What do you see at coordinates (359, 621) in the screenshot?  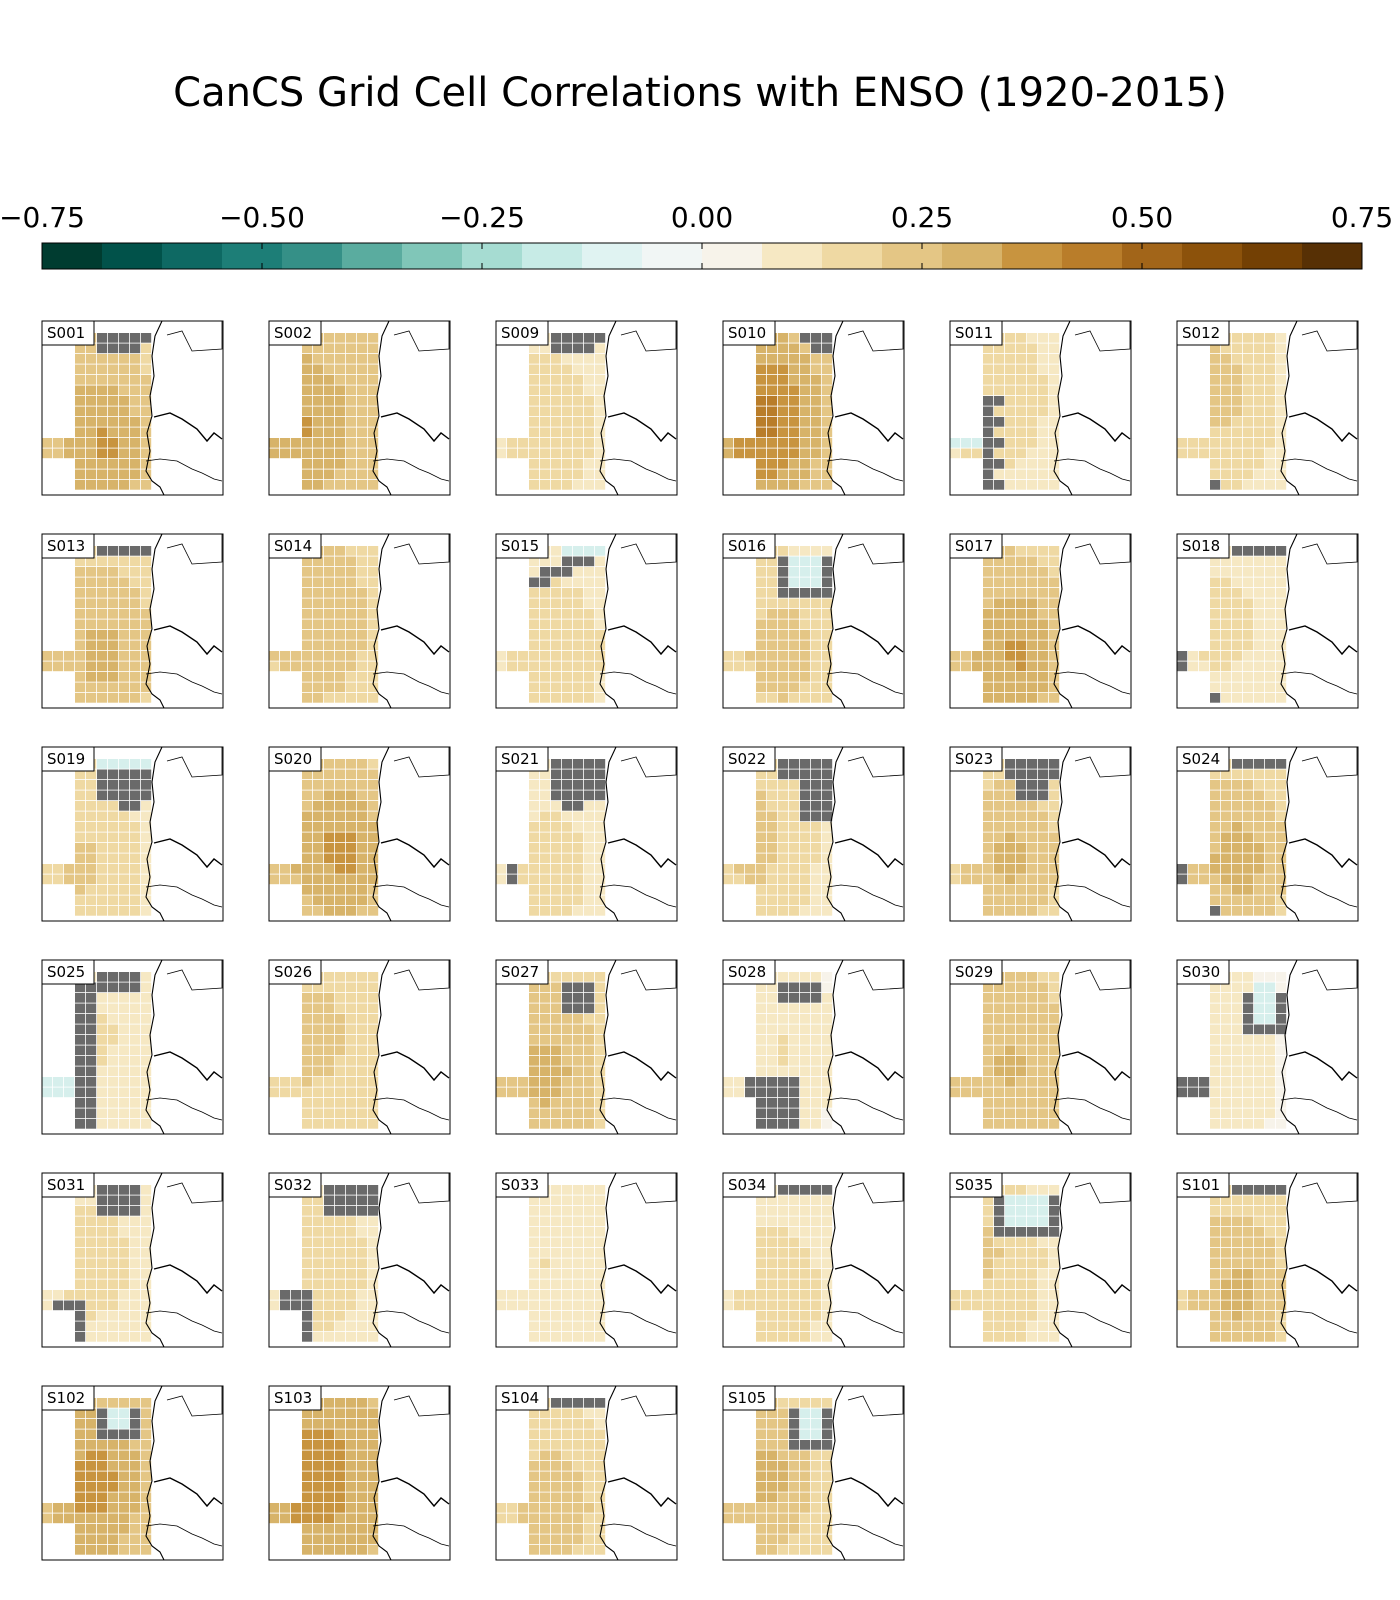 I see `panel-frame` at bounding box center [359, 621].